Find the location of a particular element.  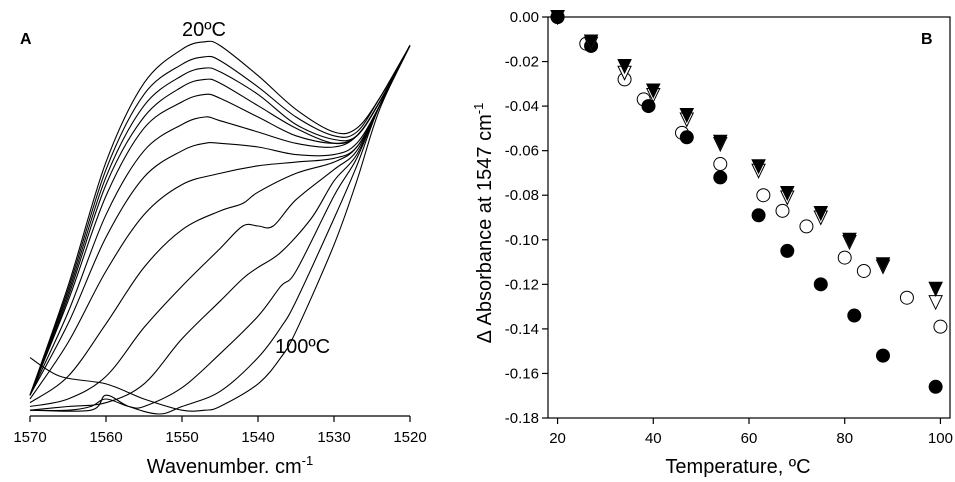

panel-b-x-tick-label: 40 is located at coordinates (653, 438).